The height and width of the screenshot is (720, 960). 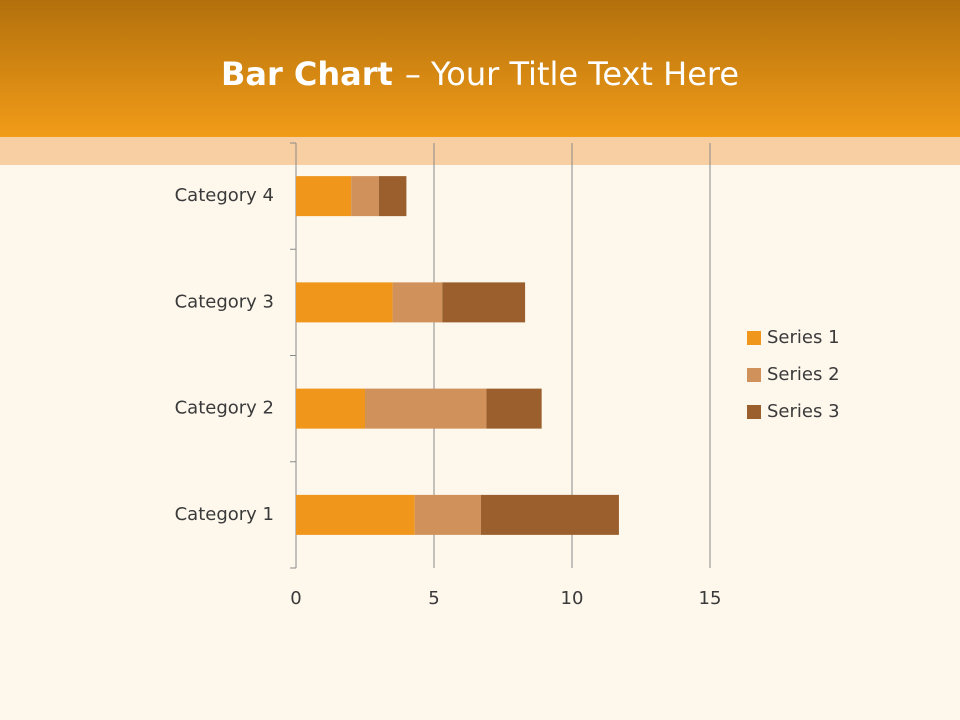 What do you see at coordinates (307, 74) in the screenshot?
I see `title-bold: Bar Chart` at bounding box center [307, 74].